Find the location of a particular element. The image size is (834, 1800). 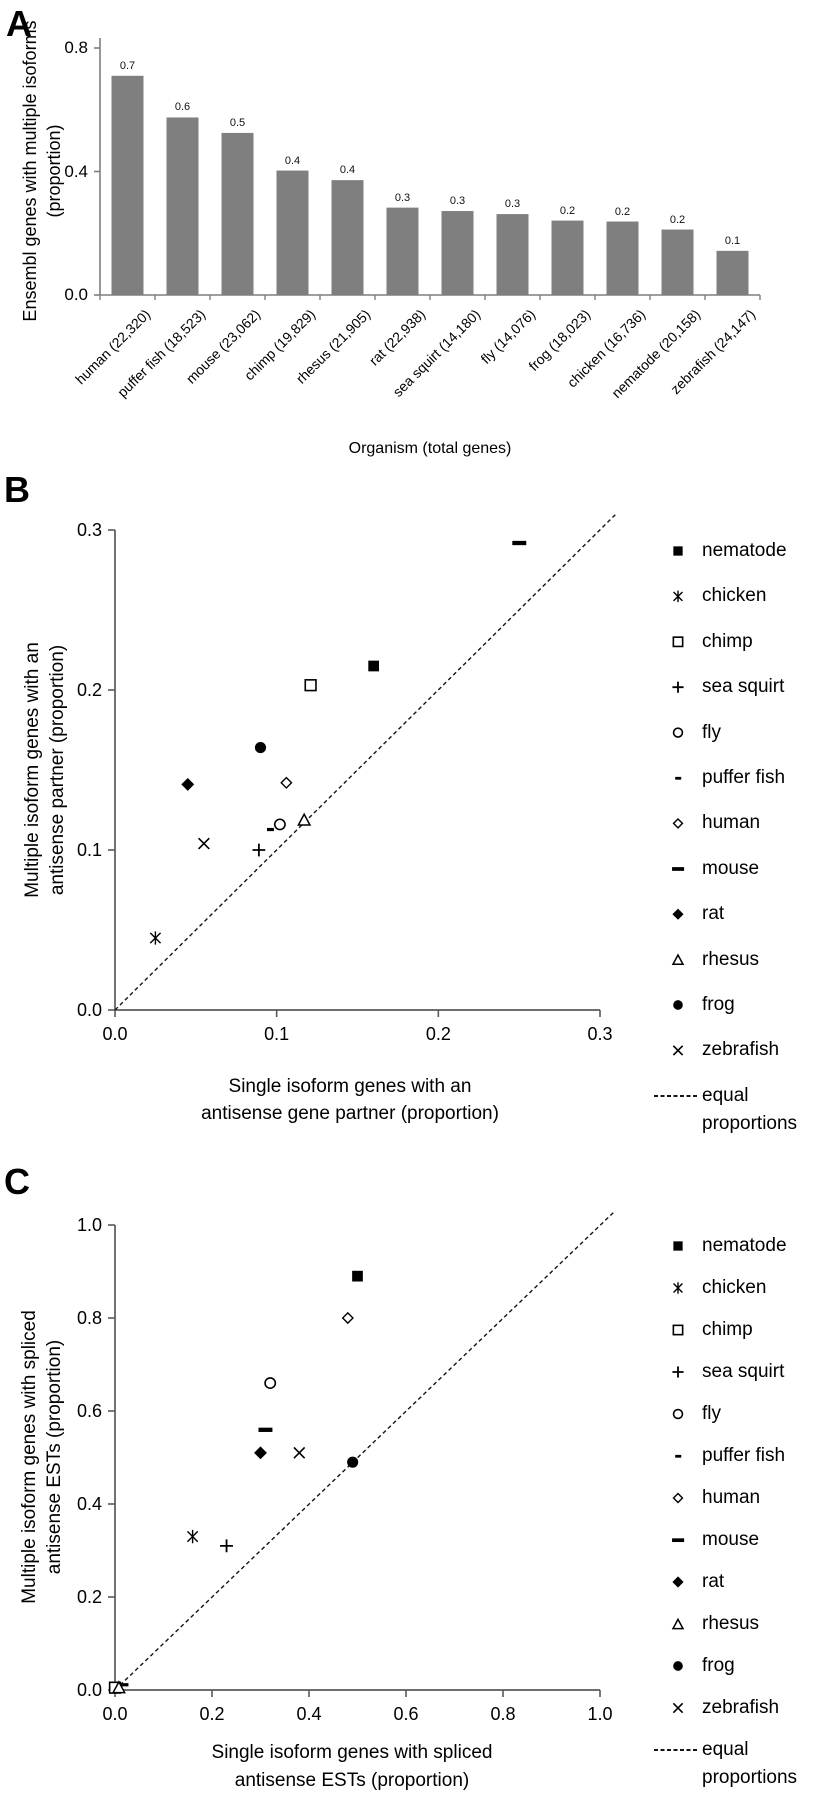

bar-puffer fish (18,523) is located at coordinates (182, 206).